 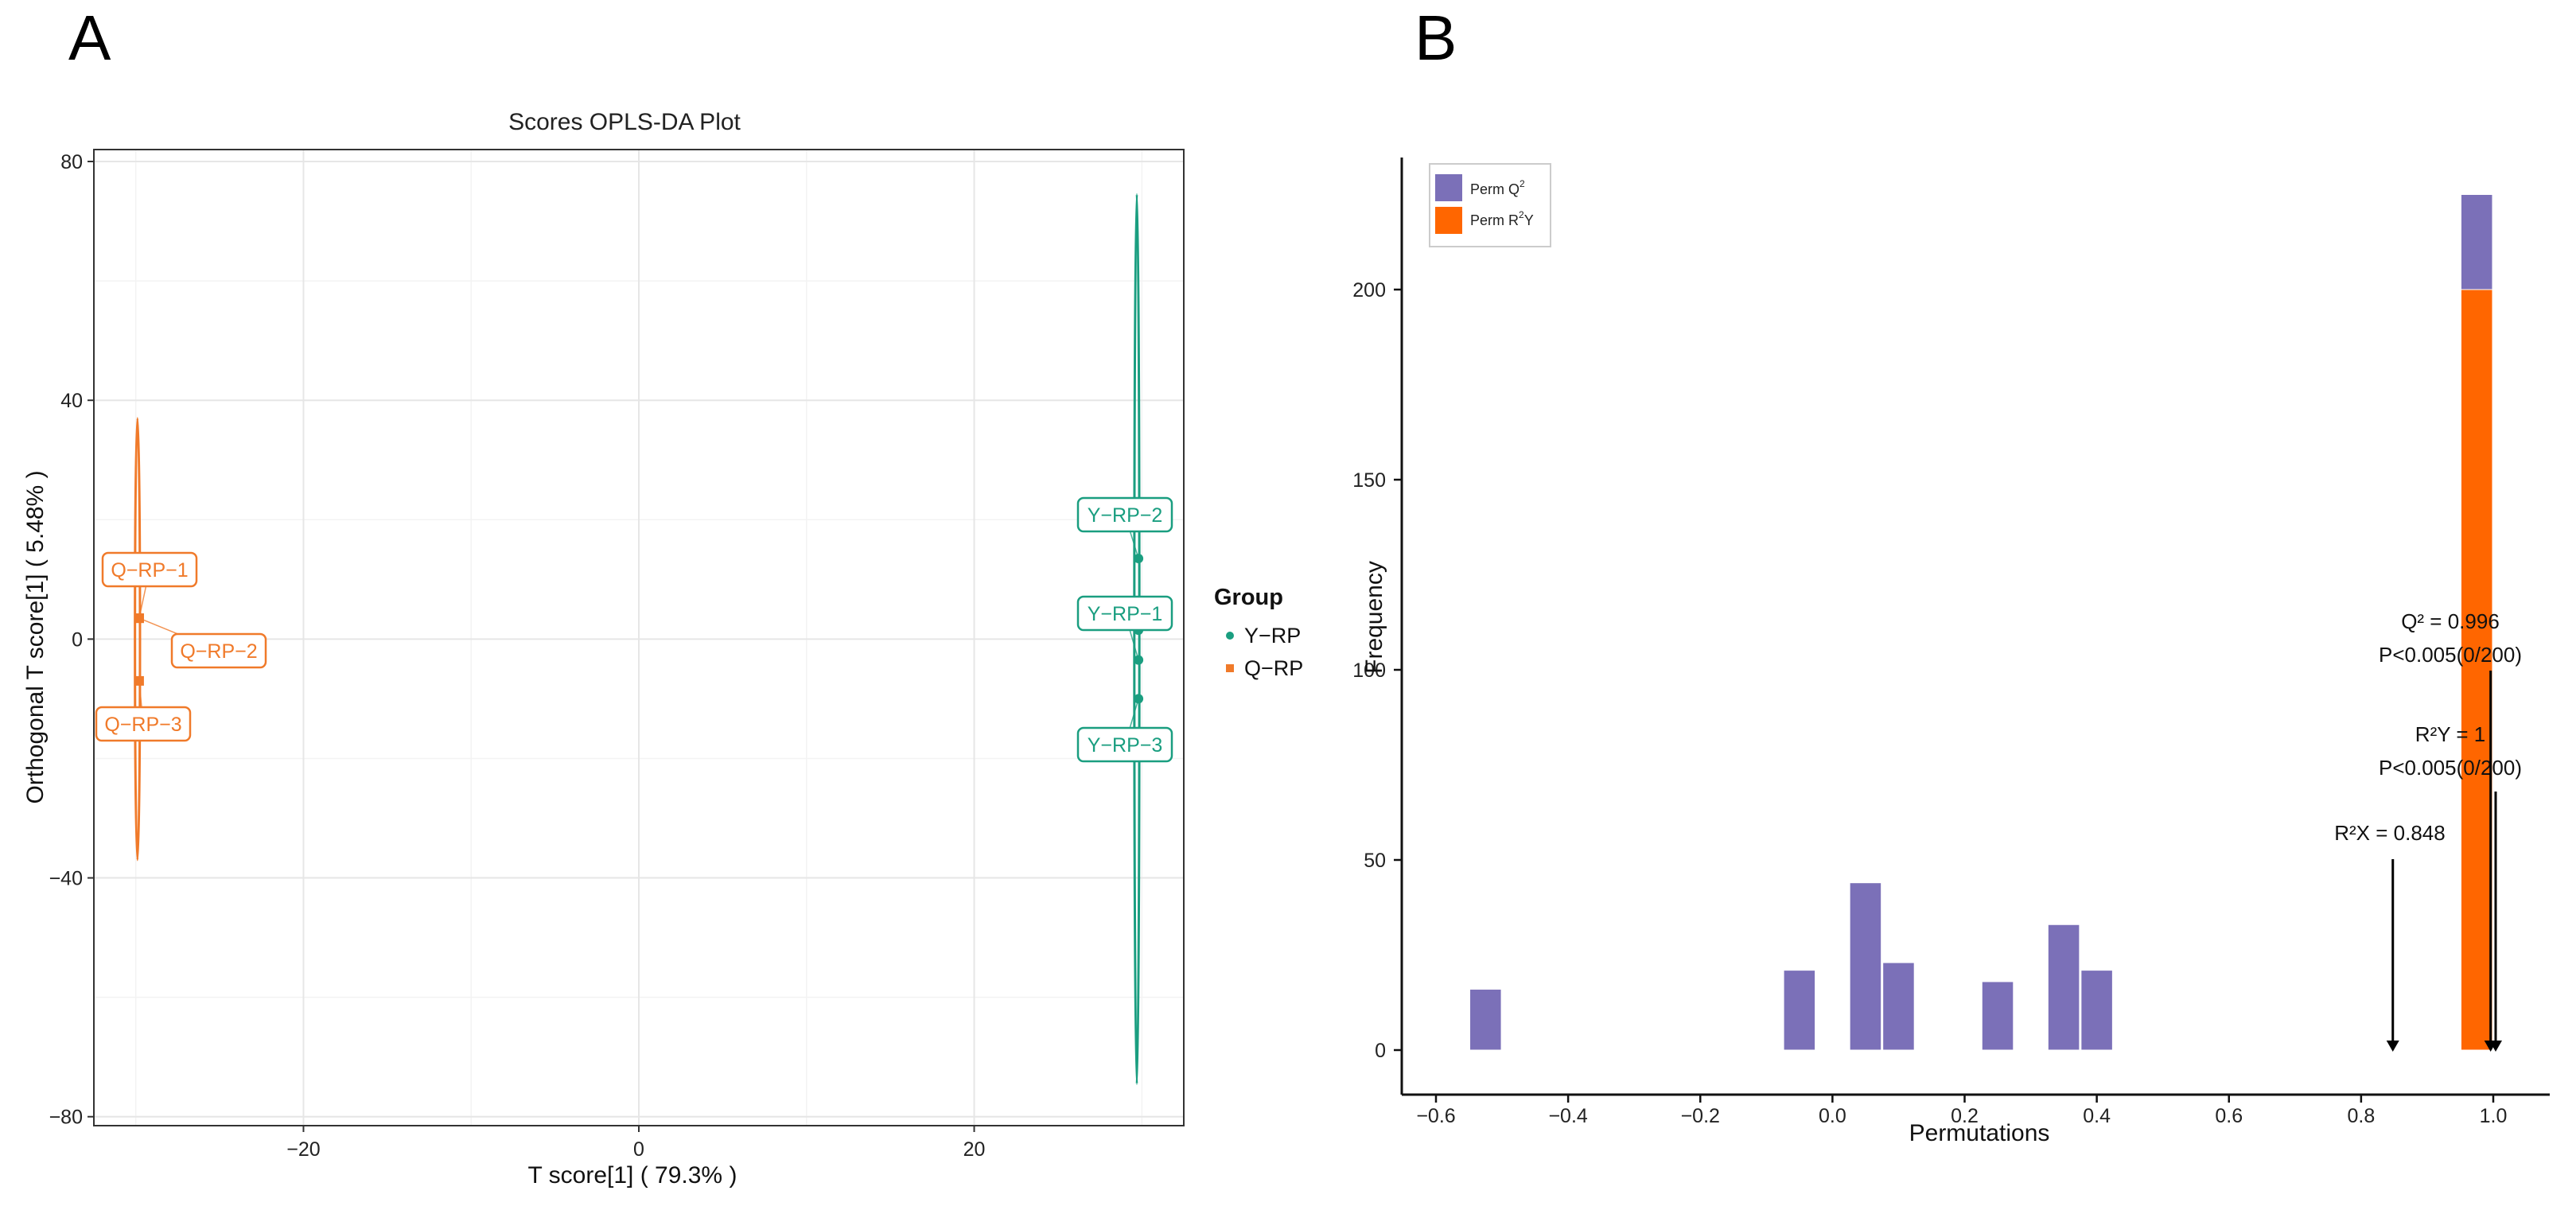 I want to click on ellipse-y-rp, so click(x=1137, y=639).